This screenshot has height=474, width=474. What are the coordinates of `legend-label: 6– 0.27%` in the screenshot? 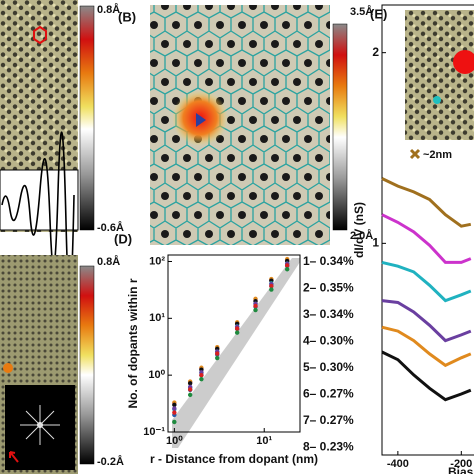 It's located at (328, 394).